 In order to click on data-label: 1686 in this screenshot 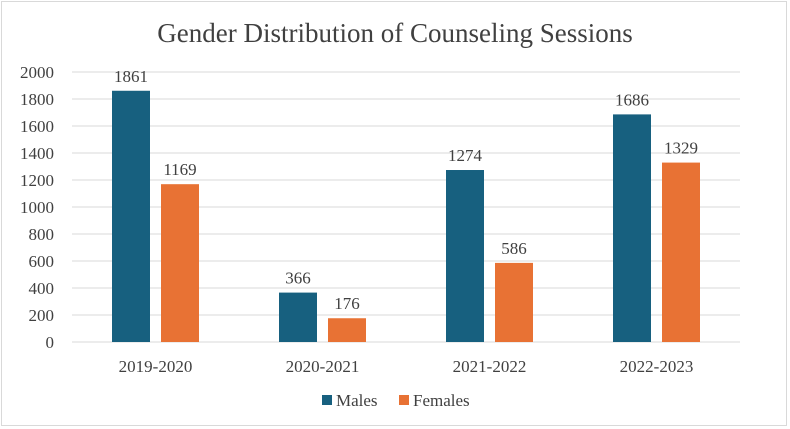, I will do `click(632, 99)`.